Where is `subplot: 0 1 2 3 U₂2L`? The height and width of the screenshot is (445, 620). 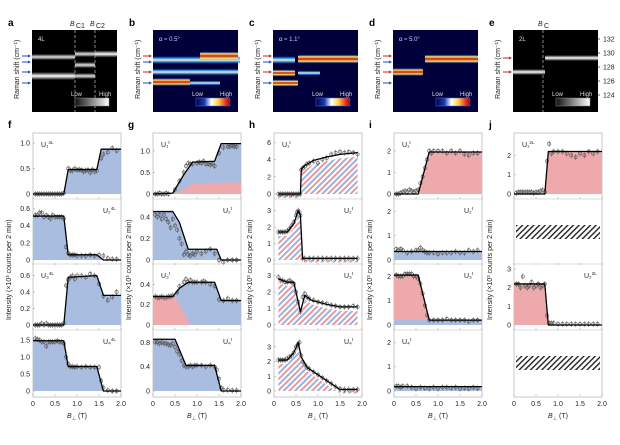
subplot: 0 1 2 3 U₂2L is located at coordinates (554, 296).